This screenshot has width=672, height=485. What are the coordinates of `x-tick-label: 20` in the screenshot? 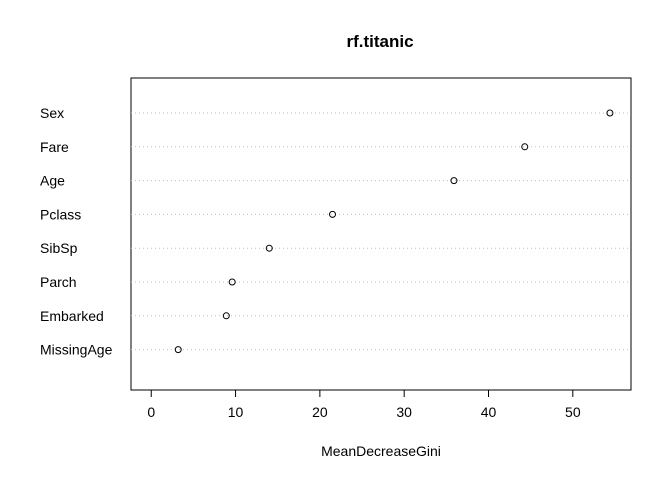 It's located at (320, 412).